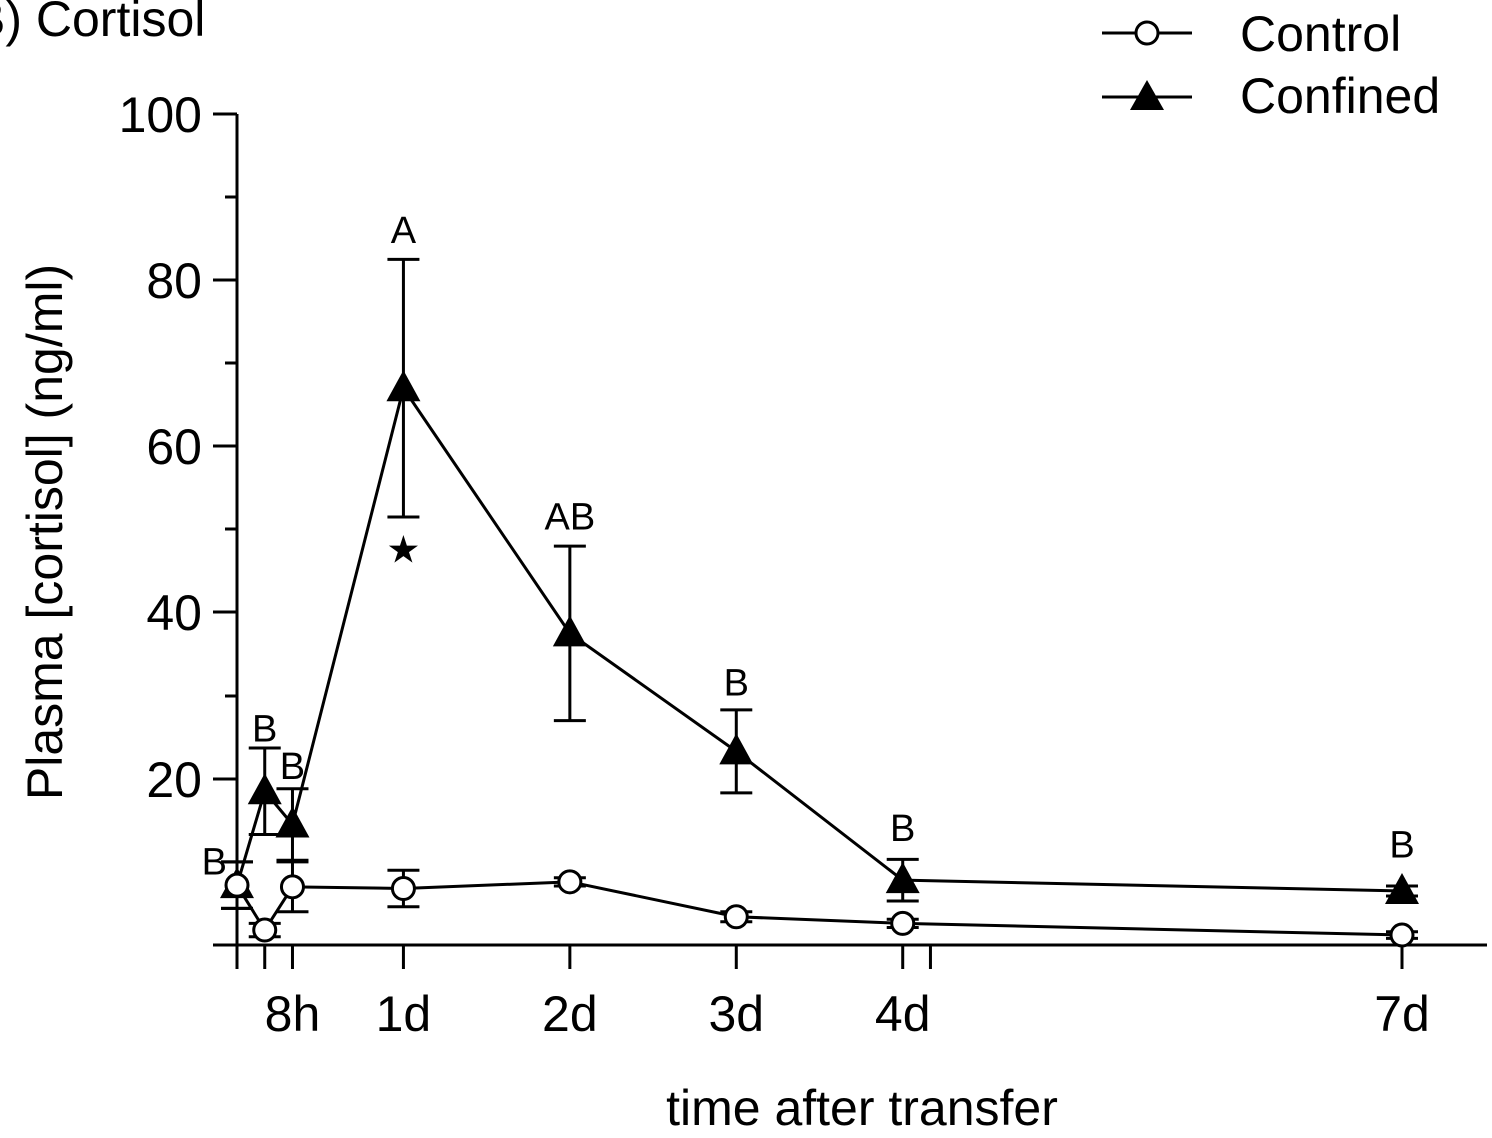 This screenshot has height=1138, width=1492. What do you see at coordinates (1147, 95) in the screenshot?
I see `legend-marker-confined` at bounding box center [1147, 95].